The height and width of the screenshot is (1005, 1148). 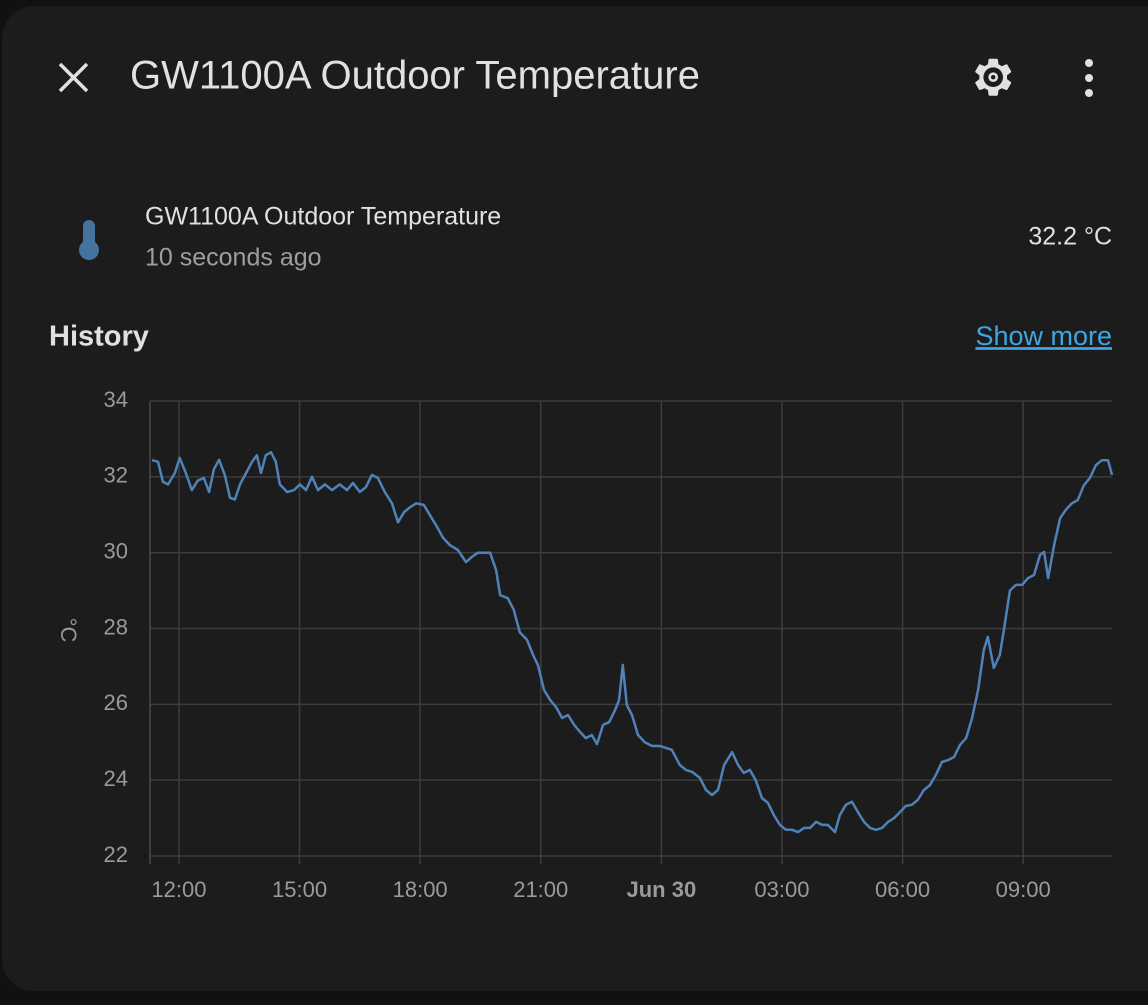 What do you see at coordinates (661, 889) in the screenshot?
I see `x-tick-label: Jun 30` at bounding box center [661, 889].